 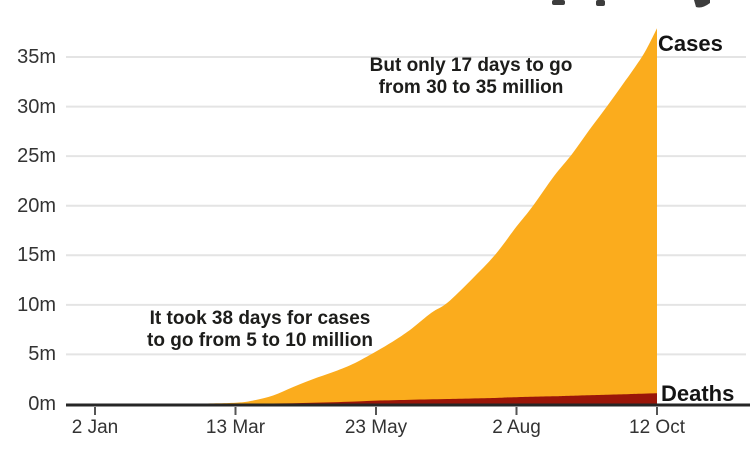 What do you see at coordinates (36, 304) in the screenshot?
I see `y-axis-tick-label: 10m` at bounding box center [36, 304].